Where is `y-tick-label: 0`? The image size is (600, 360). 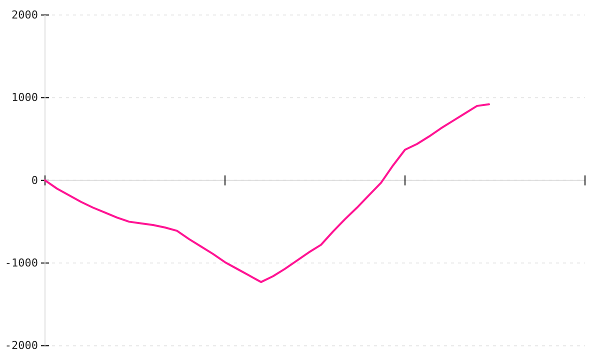
y-tick-label: 0 is located at coordinates (34, 180).